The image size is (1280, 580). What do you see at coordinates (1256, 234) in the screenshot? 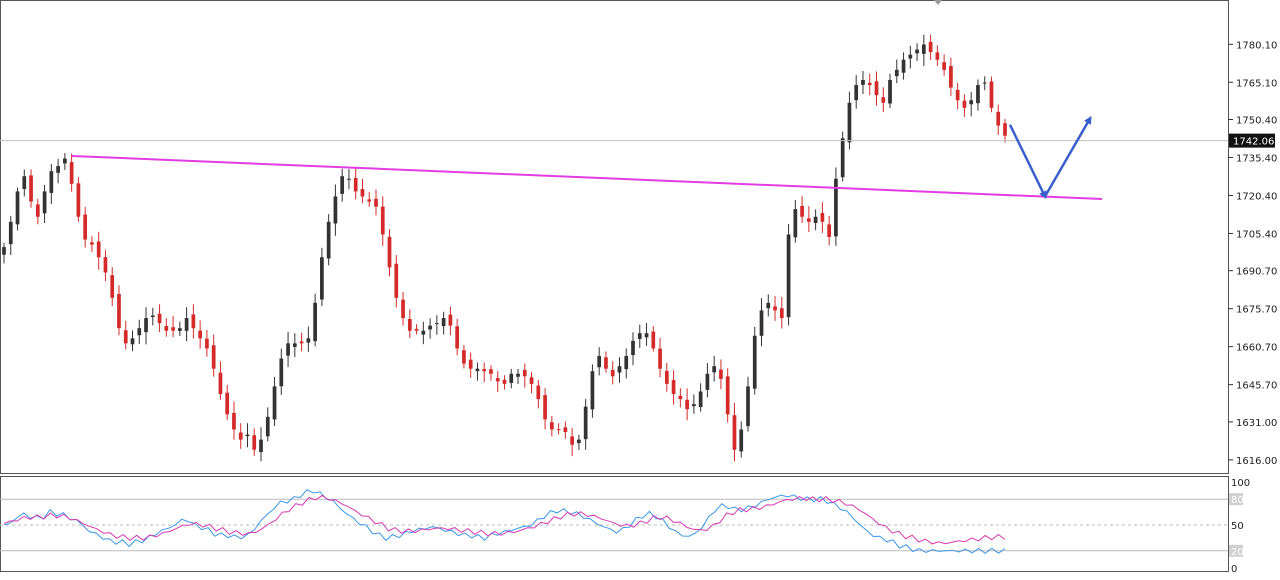
I see `price-axis-tick-label: 1705.40` at bounding box center [1256, 234].